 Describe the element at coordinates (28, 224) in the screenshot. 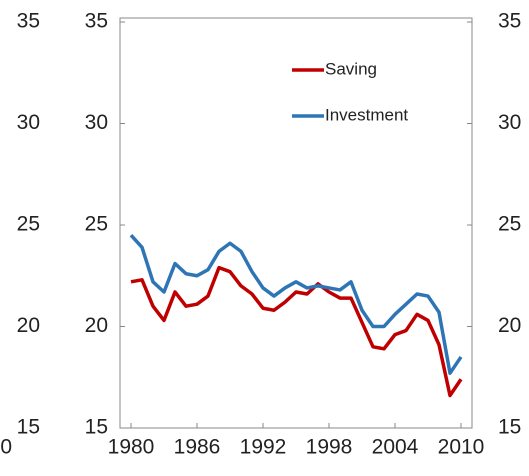

I see `fragment-y-tick-label: 25` at that location.